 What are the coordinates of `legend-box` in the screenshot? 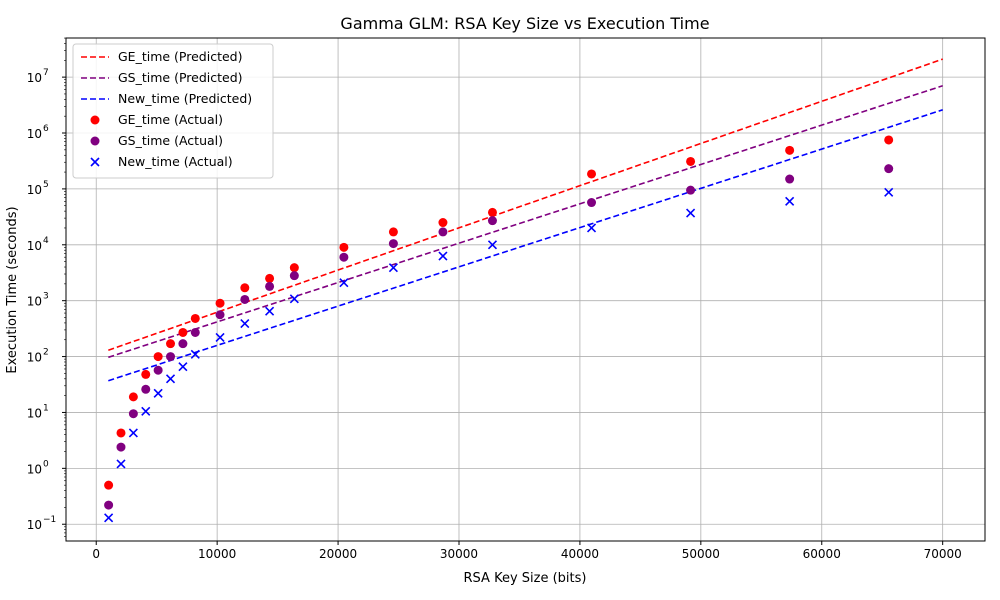 It's located at (173, 111).